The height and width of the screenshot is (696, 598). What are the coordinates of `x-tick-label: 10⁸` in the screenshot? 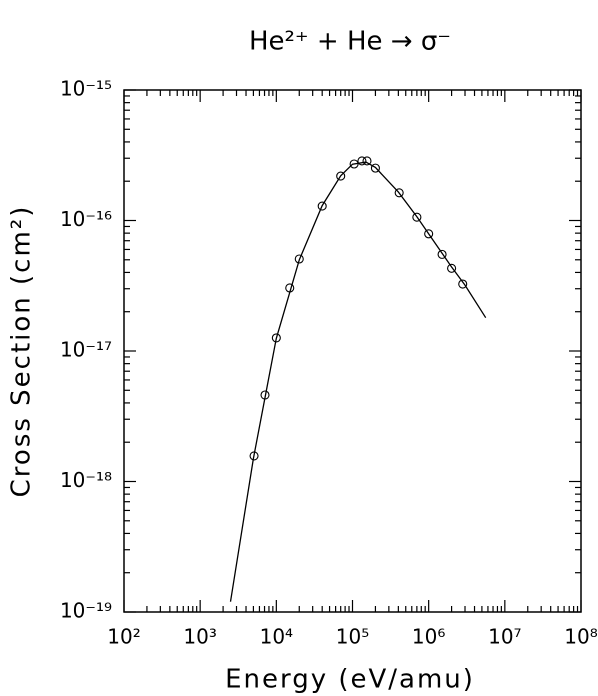 It's located at (580, 637).